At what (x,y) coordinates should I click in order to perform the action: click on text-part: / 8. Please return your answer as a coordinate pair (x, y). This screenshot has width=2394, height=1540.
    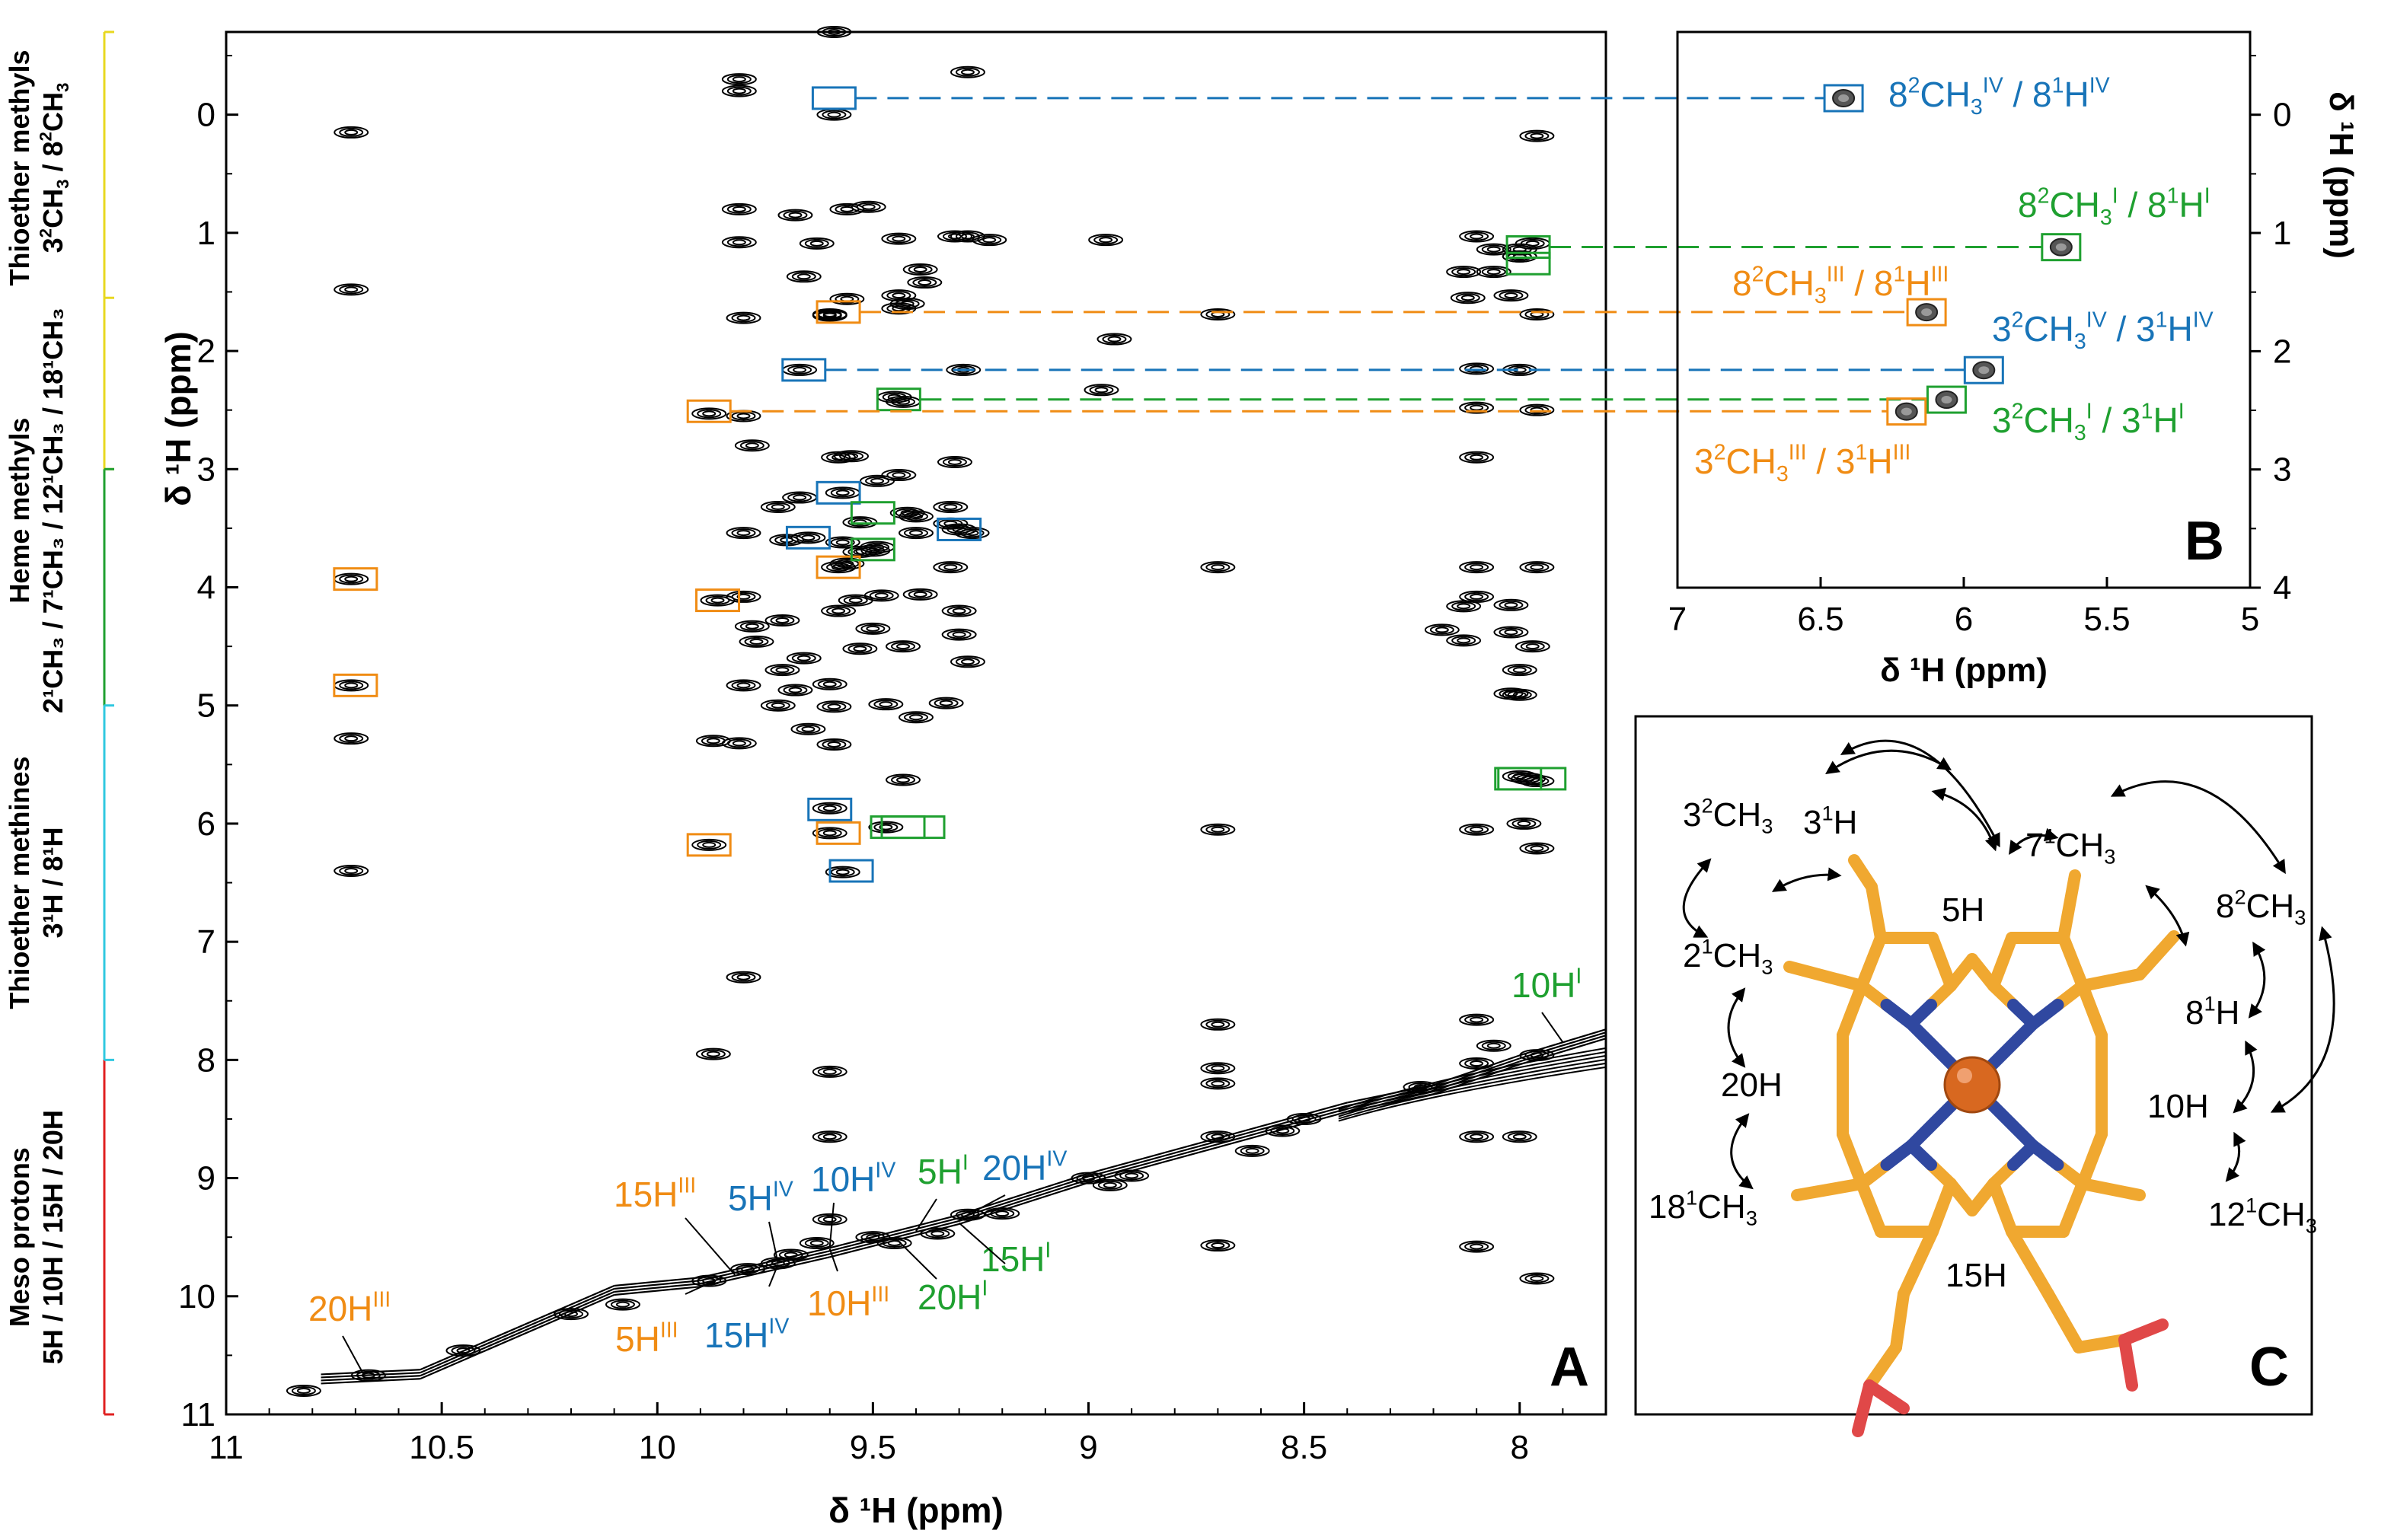
    Looking at the image, I should click on (1869, 283).